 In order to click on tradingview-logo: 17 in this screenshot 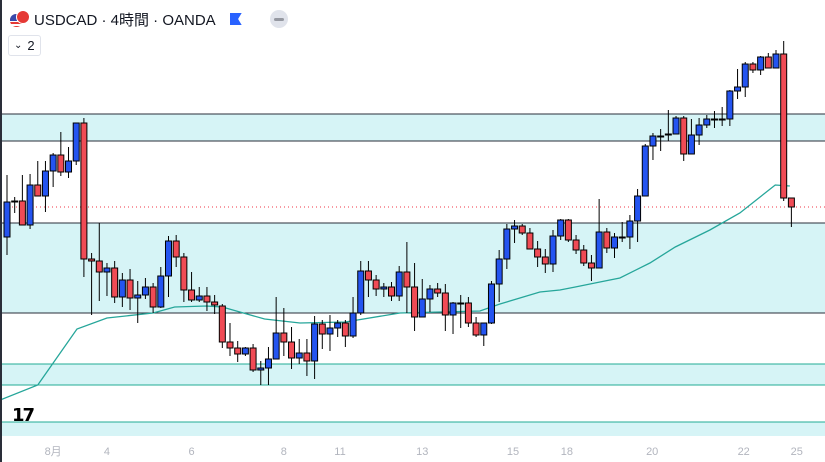, I will do `click(23, 415)`.